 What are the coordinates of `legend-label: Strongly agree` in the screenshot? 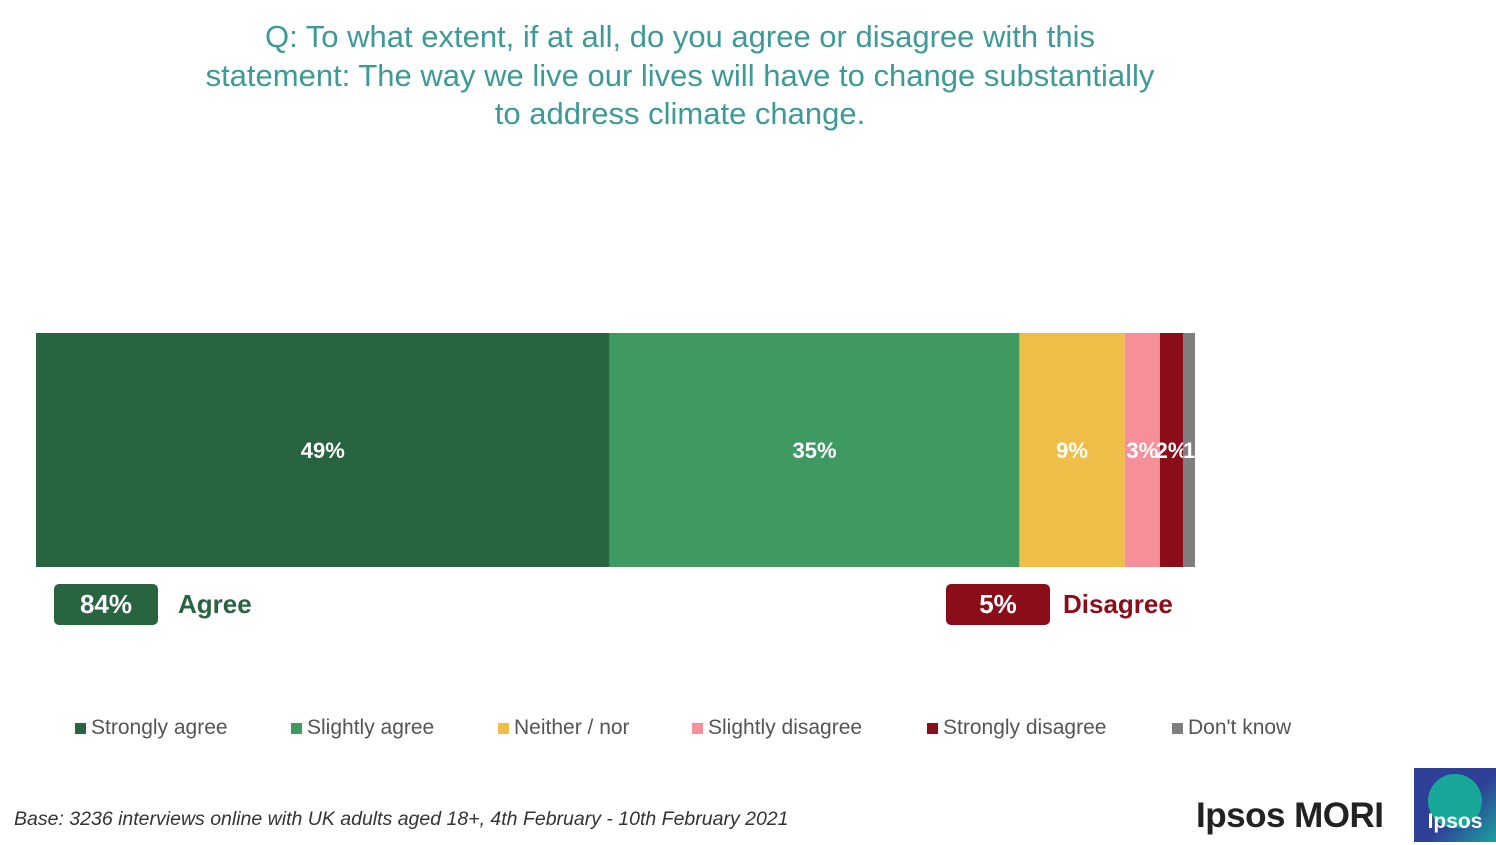 It's located at (159, 727).